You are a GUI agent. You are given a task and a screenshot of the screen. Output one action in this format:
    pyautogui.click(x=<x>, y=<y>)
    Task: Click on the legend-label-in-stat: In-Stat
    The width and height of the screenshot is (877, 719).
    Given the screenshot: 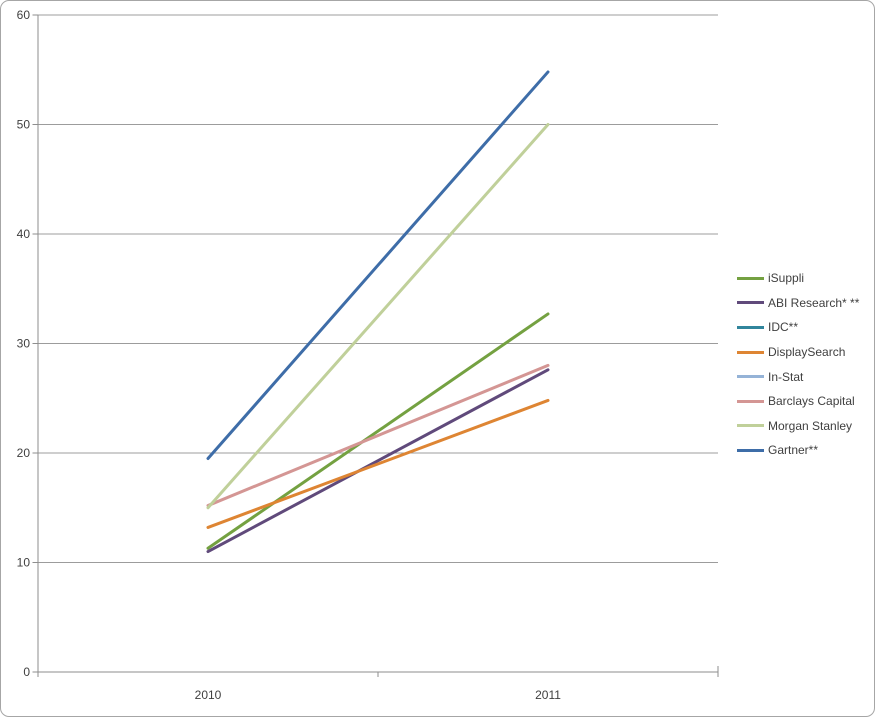 What is the action you would take?
    pyautogui.click(x=786, y=376)
    